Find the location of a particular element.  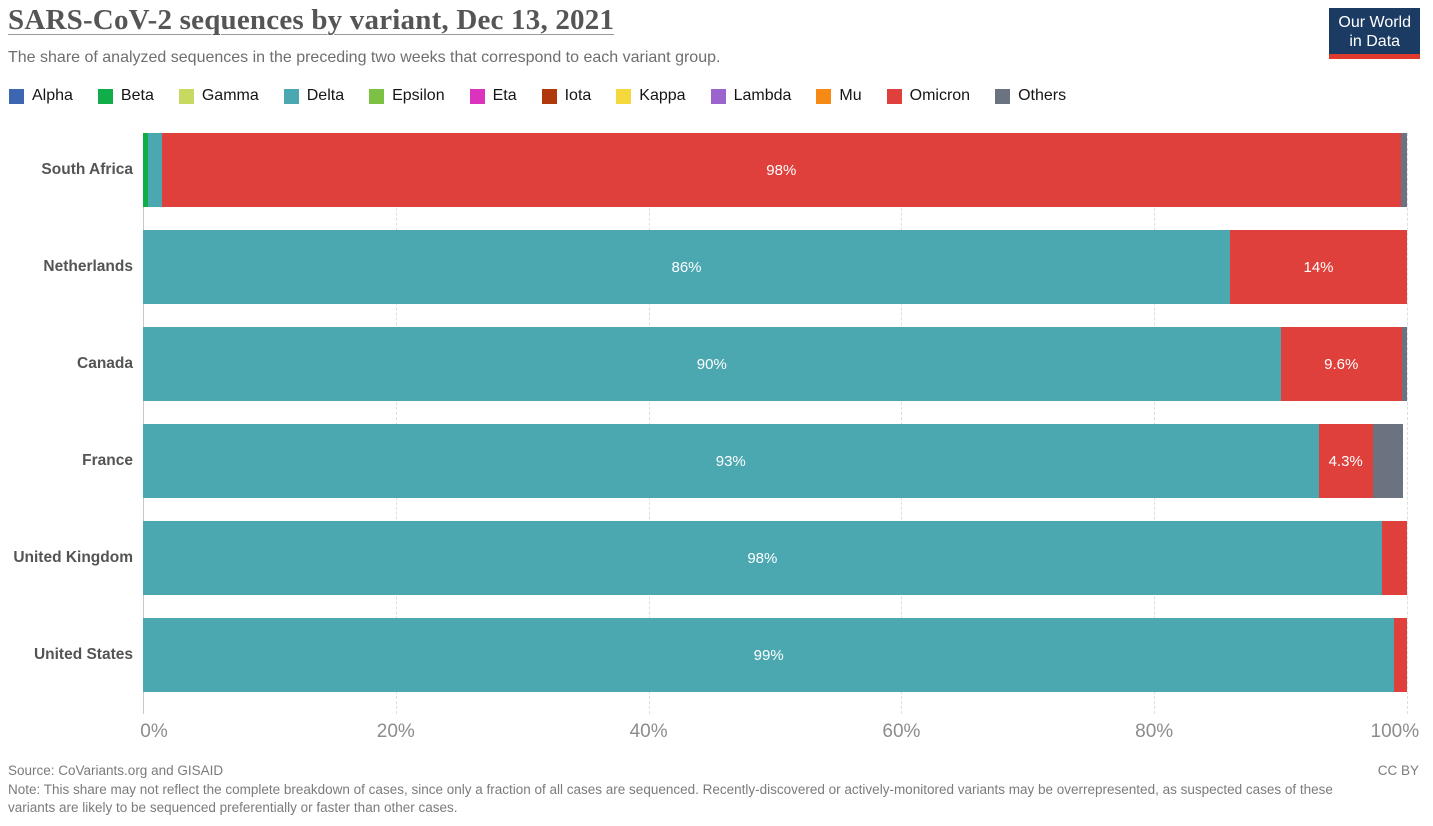

country-label: United Kingdom is located at coordinates (73, 557).